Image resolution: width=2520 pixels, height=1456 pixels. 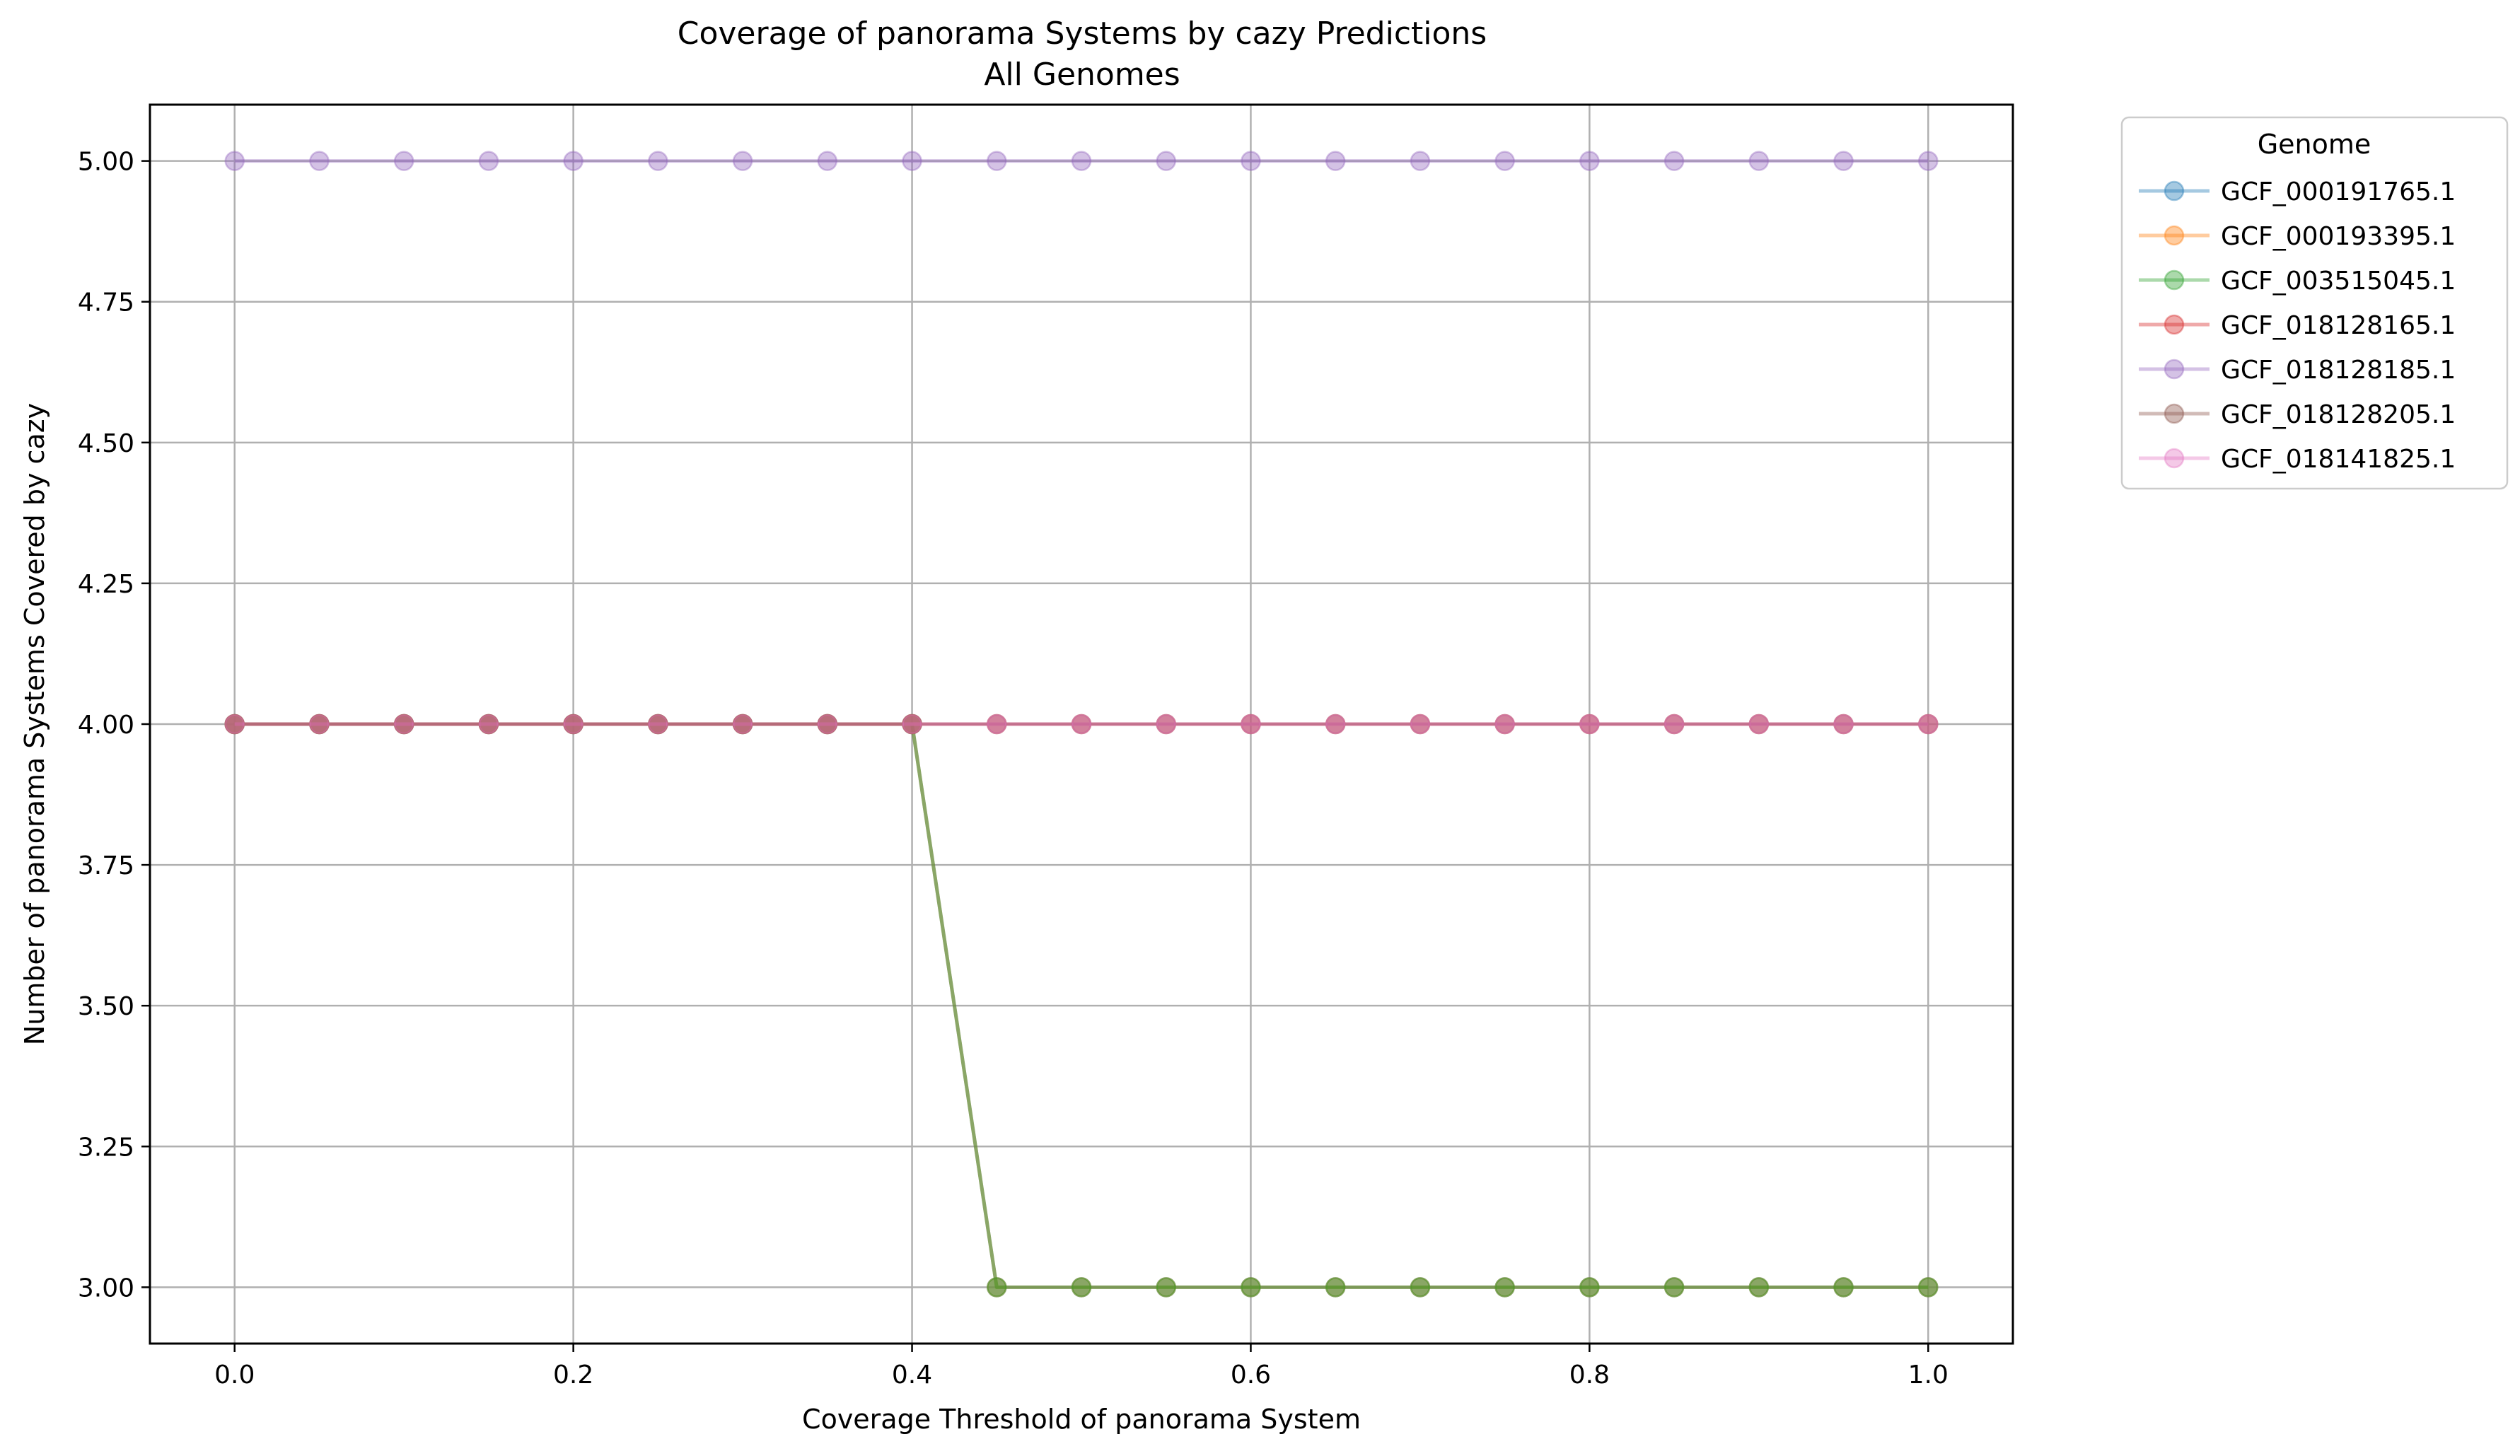 What do you see at coordinates (2339, 282) in the screenshot?
I see `legend-label: GCF_003515045.1` at bounding box center [2339, 282].